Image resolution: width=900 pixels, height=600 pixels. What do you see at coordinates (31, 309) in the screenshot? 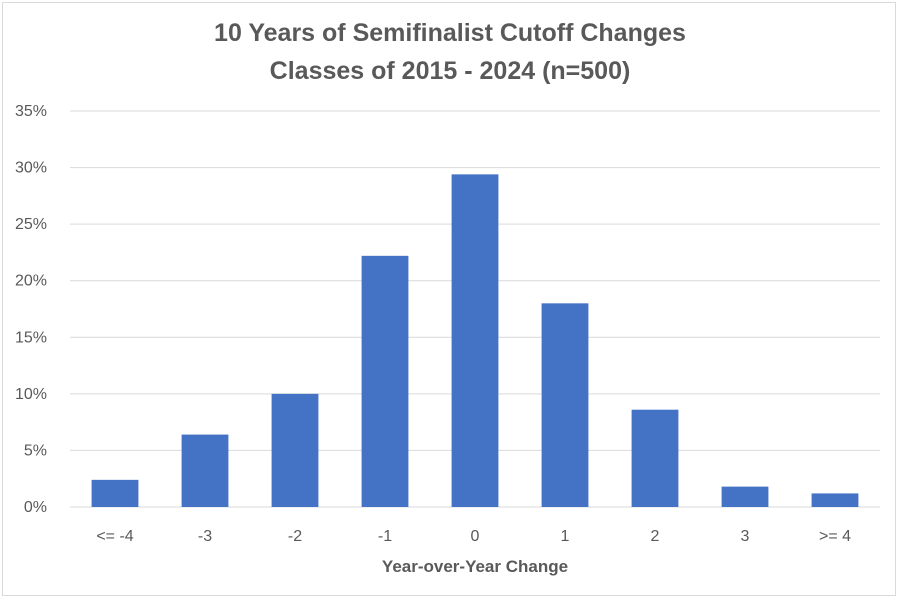
I see `y-axis-ticks: 0% 5% 10% 15% 20% 25% 30% 35%` at bounding box center [31, 309].